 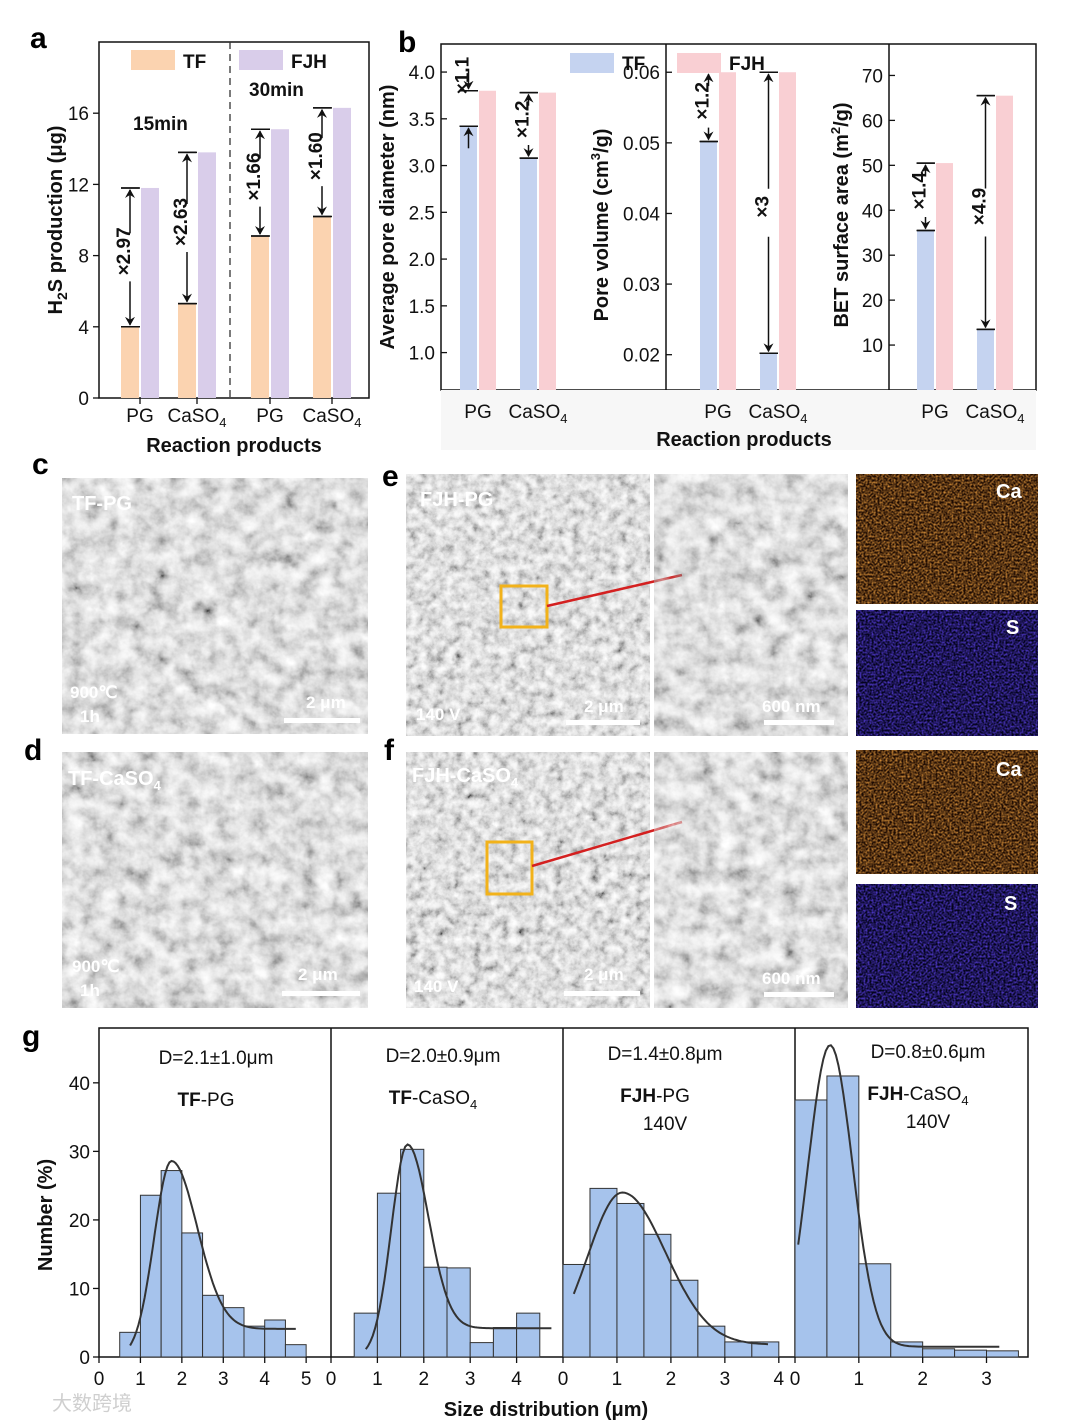 I want to click on sem-d-time: 1h, so click(x=90, y=990).